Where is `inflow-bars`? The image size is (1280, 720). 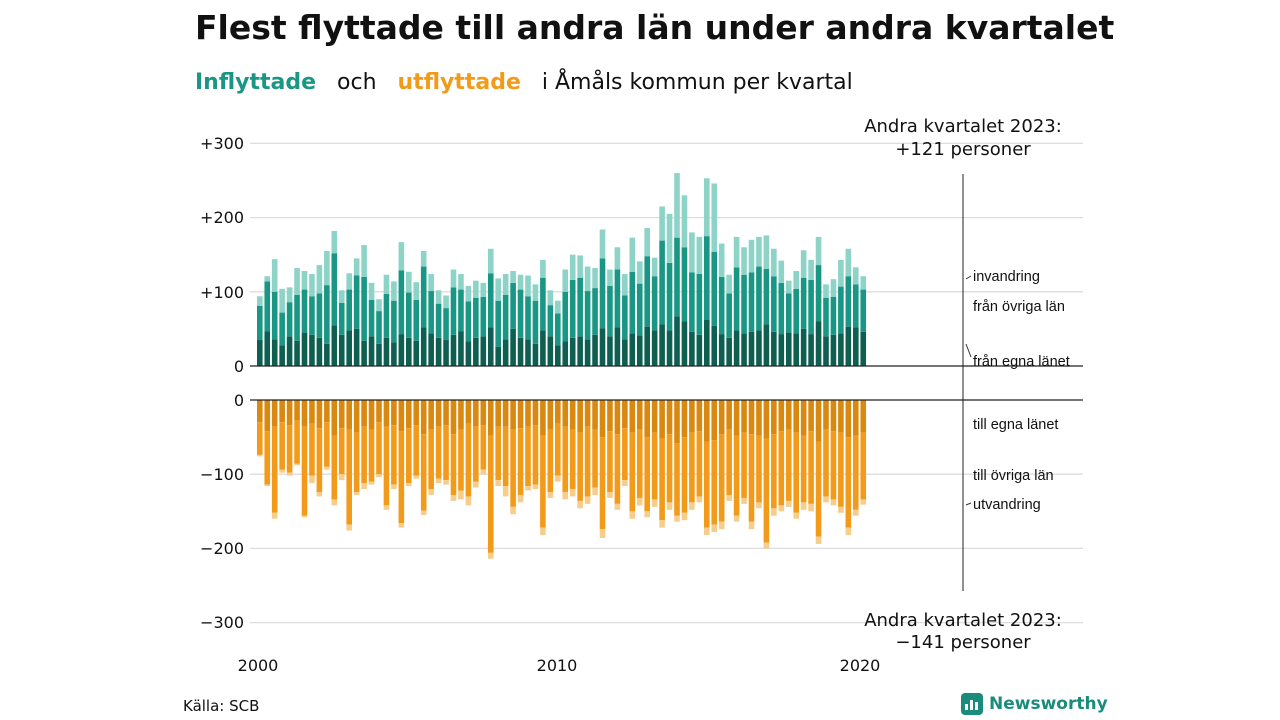 inflow-bars is located at coordinates (562, 269).